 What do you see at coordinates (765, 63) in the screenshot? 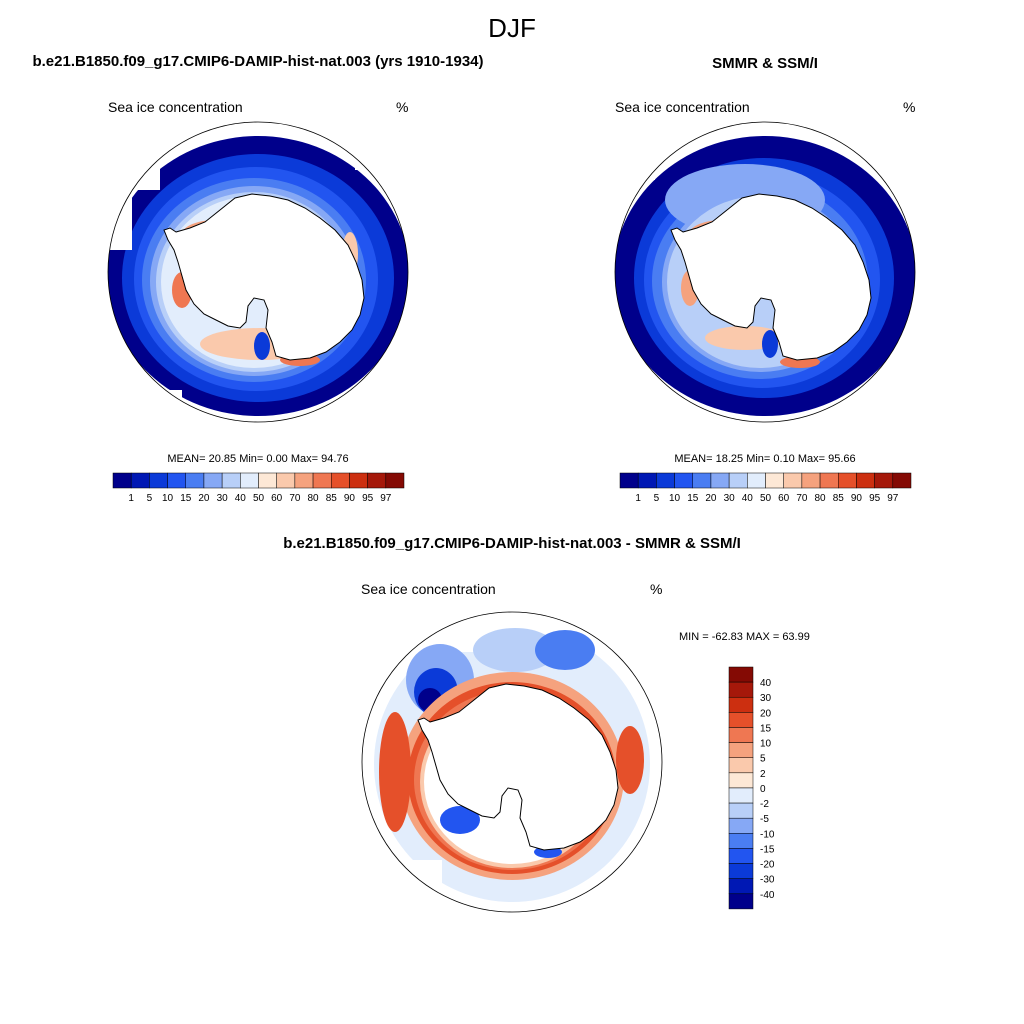
I see `obs-panel-title: SMMR & SSM/I` at bounding box center [765, 63].